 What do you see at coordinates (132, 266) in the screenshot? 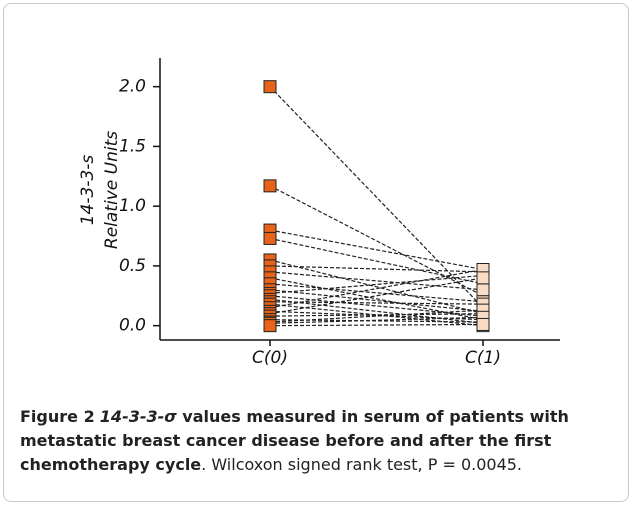
I see `y-tick-label: 0.5` at bounding box center [132, 266].